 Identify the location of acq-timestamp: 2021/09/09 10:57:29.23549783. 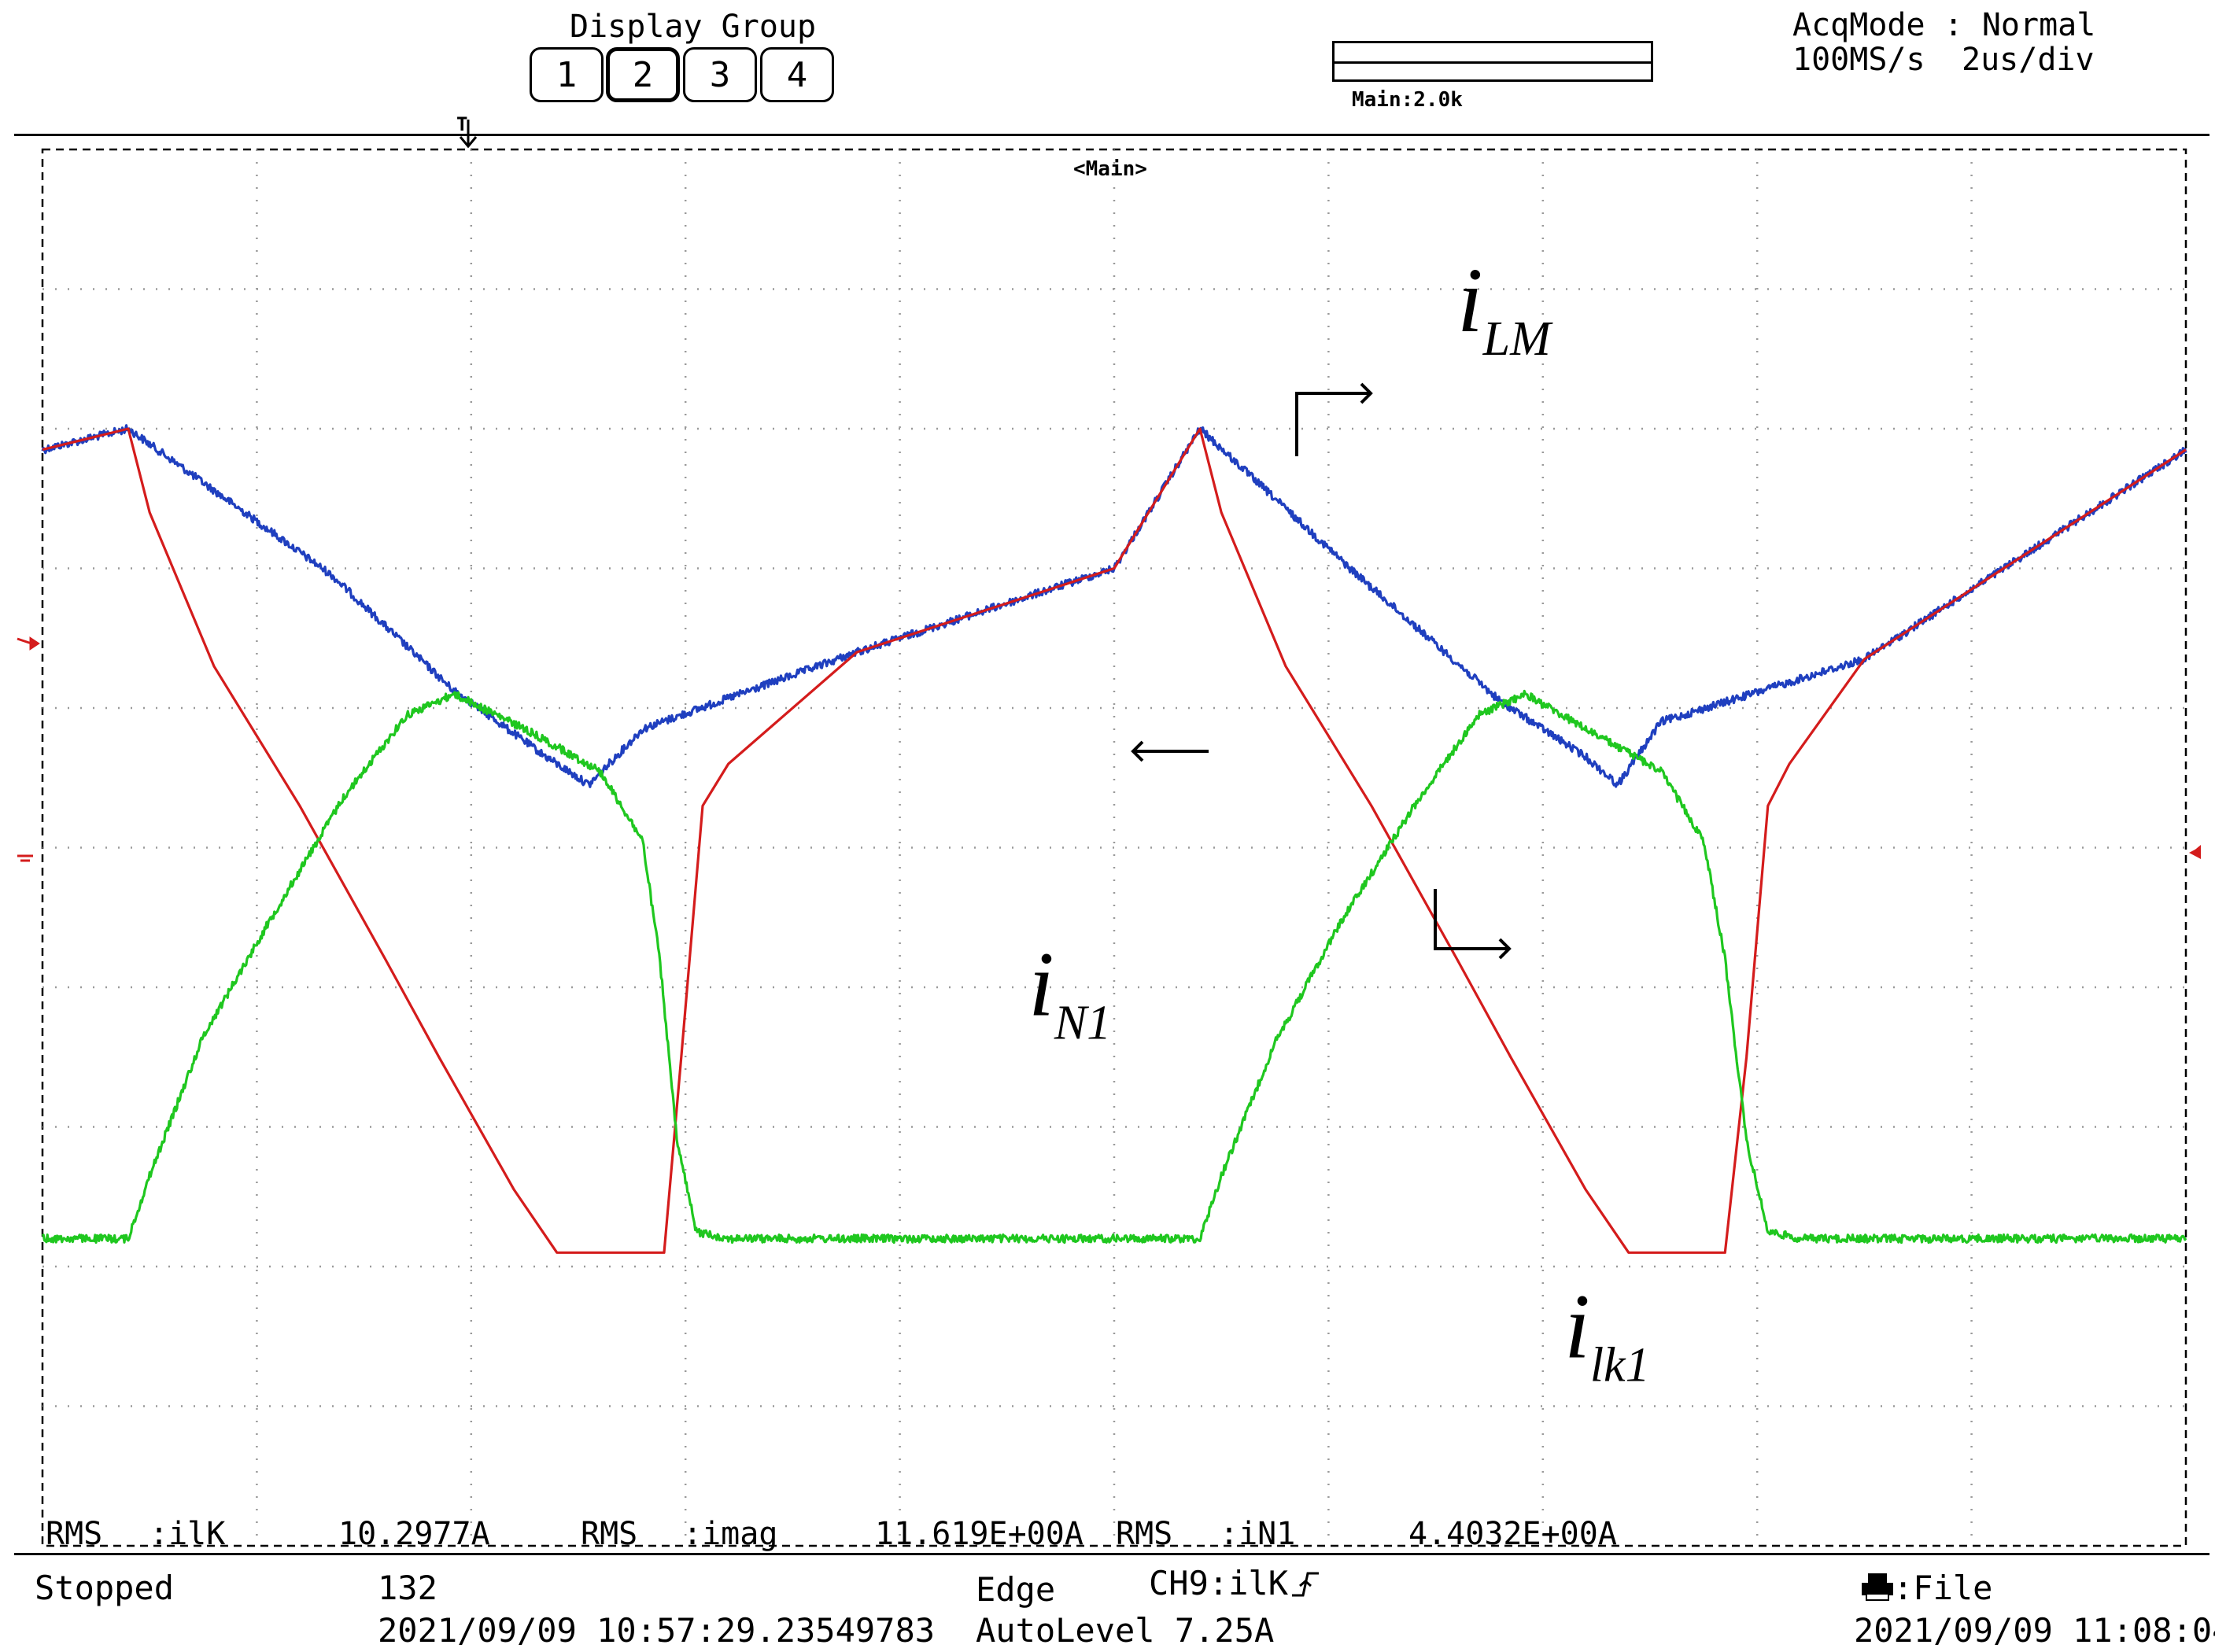
(657, 1630).